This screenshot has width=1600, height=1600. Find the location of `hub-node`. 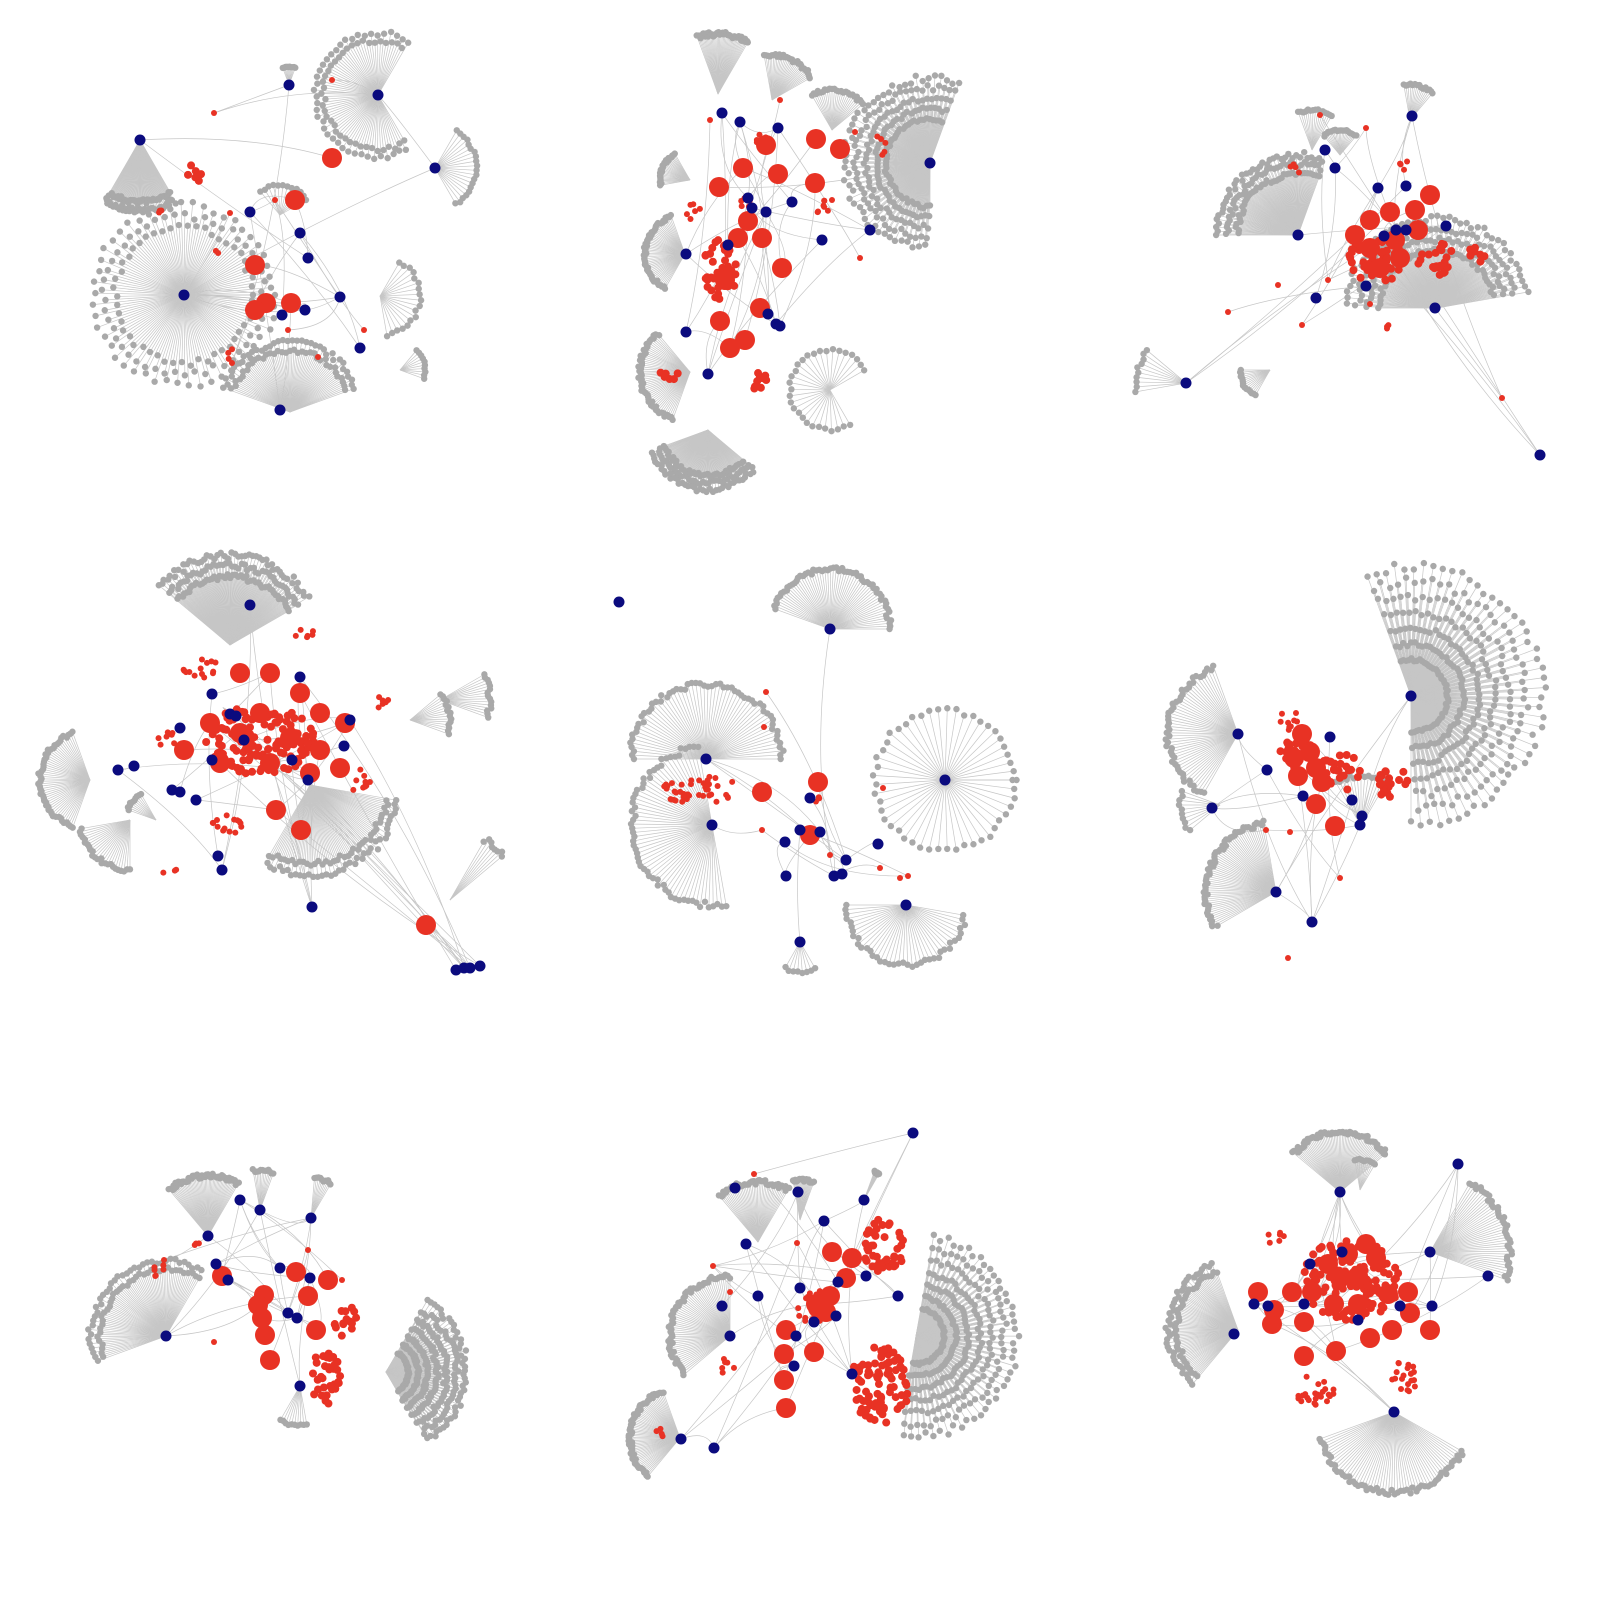

hub-node is located at coordinates (280, 410).